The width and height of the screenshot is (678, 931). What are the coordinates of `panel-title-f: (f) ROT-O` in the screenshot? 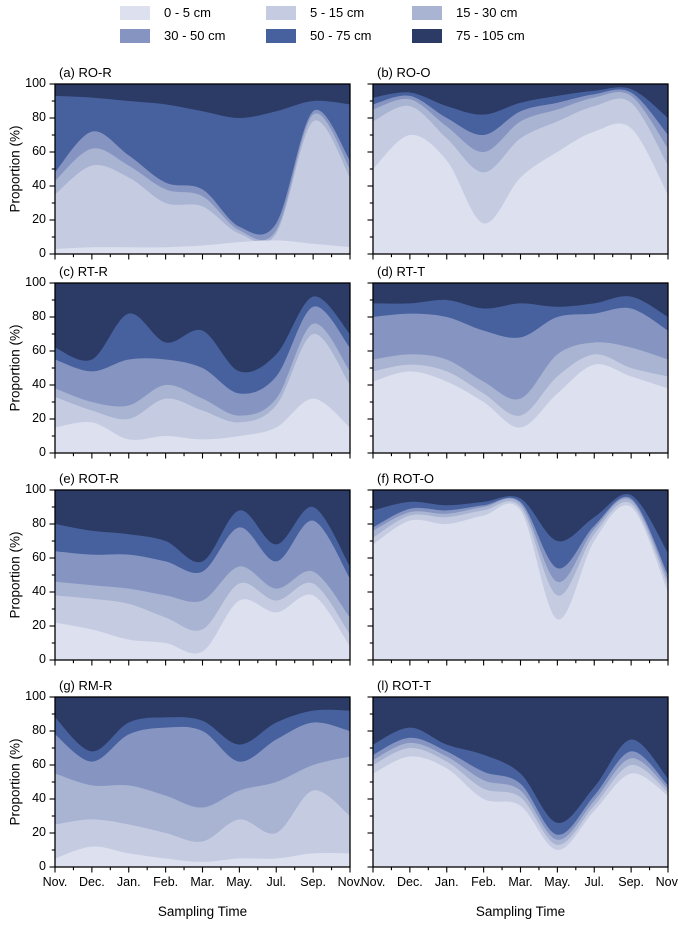 It's located at (406, 478).